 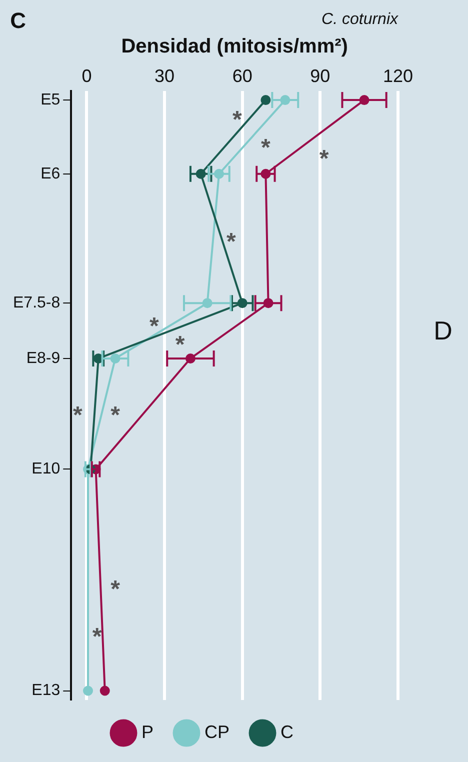 I want to click on text: C, so click(x=18, y=21).